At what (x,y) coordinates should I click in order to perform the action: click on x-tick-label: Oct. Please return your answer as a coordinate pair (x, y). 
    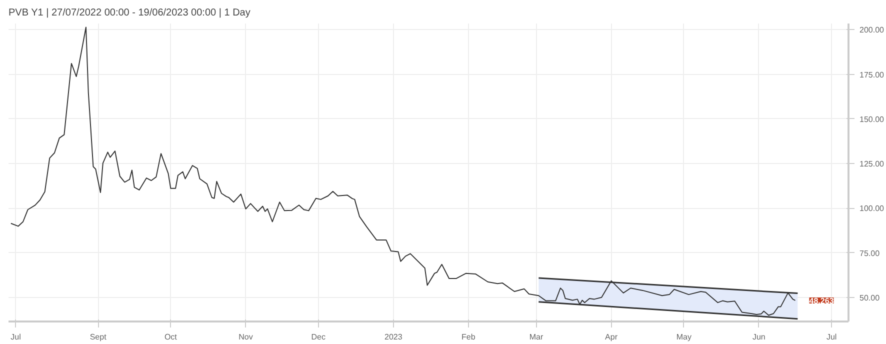
    Looking at the image, I should click on (171, 337).